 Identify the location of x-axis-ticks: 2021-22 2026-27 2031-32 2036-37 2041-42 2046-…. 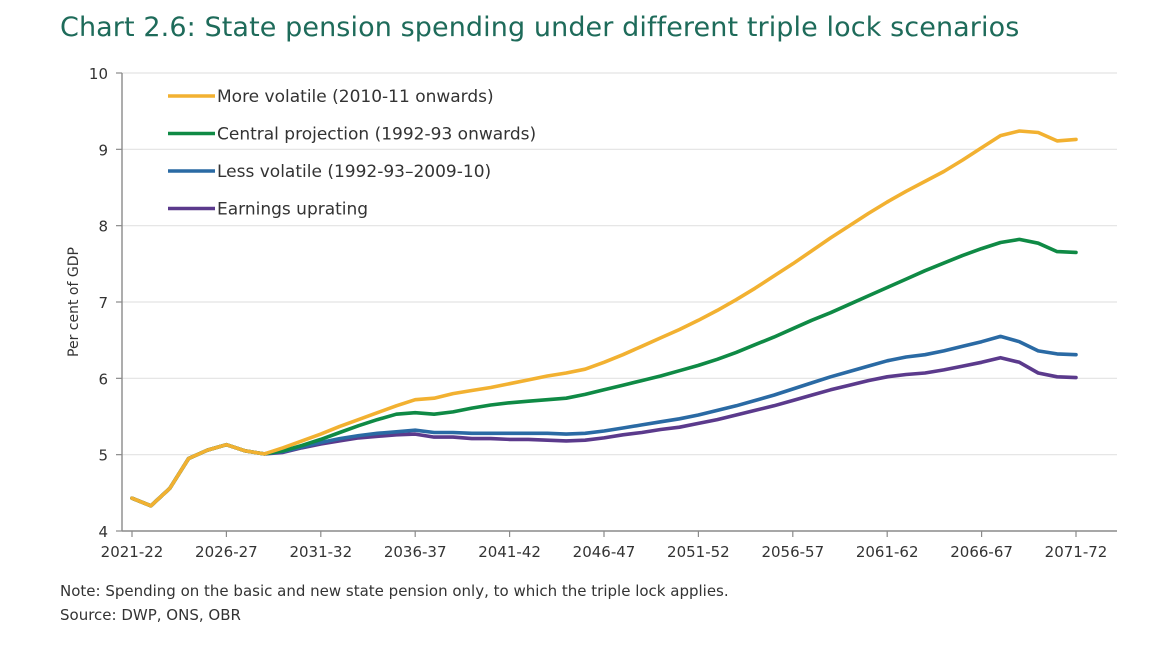
(604, 546).